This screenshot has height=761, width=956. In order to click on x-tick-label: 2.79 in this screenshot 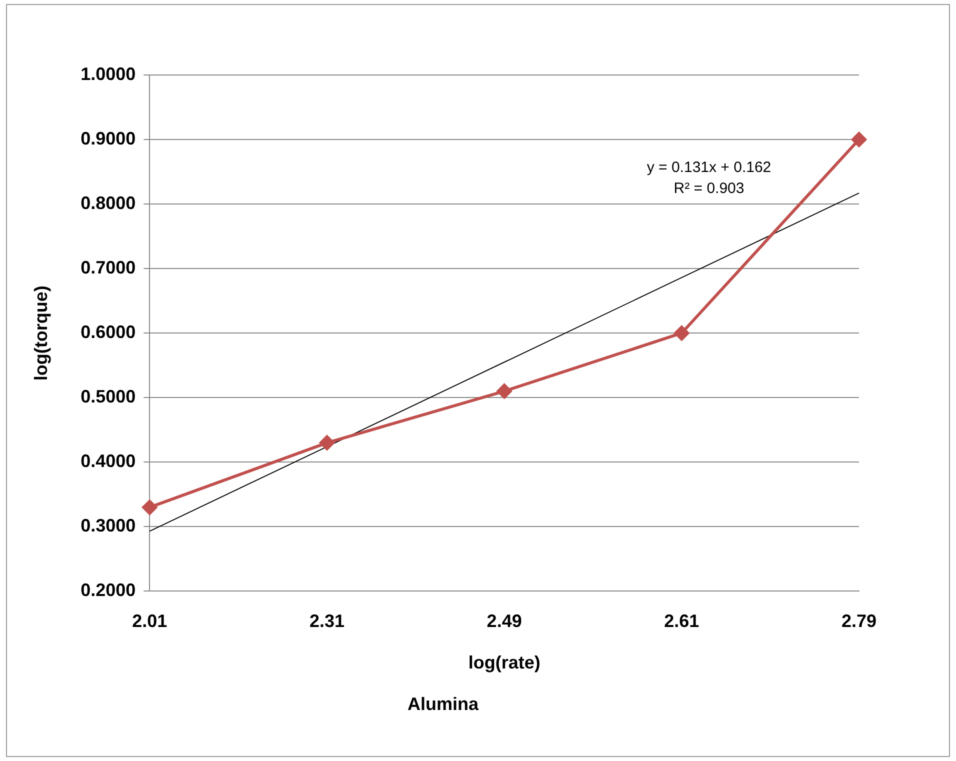, I will do `click(859, 620)`.